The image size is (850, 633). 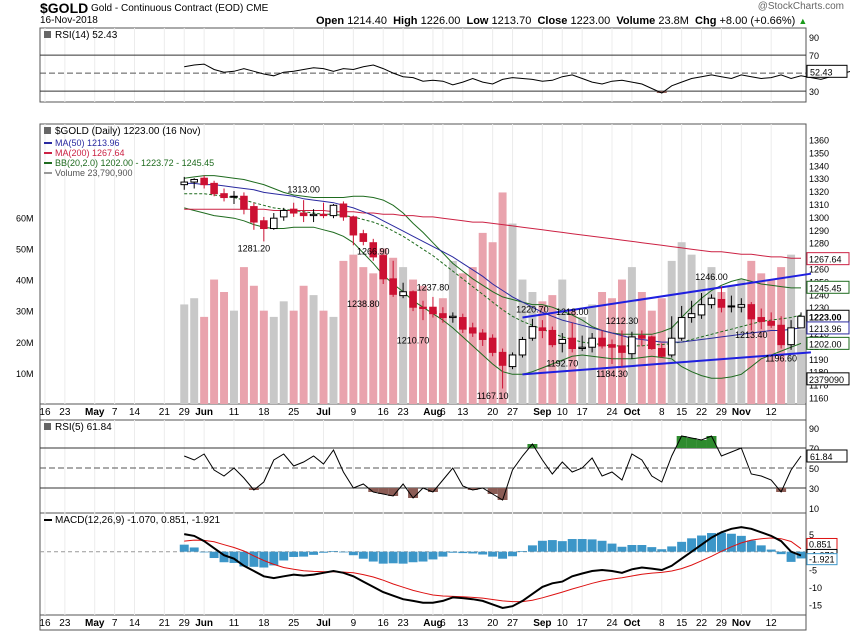 What do you see at coordinates (825, 317) in the screenshot?
I see `price-right-label: 1223.00` at bounding box center [825, 317].